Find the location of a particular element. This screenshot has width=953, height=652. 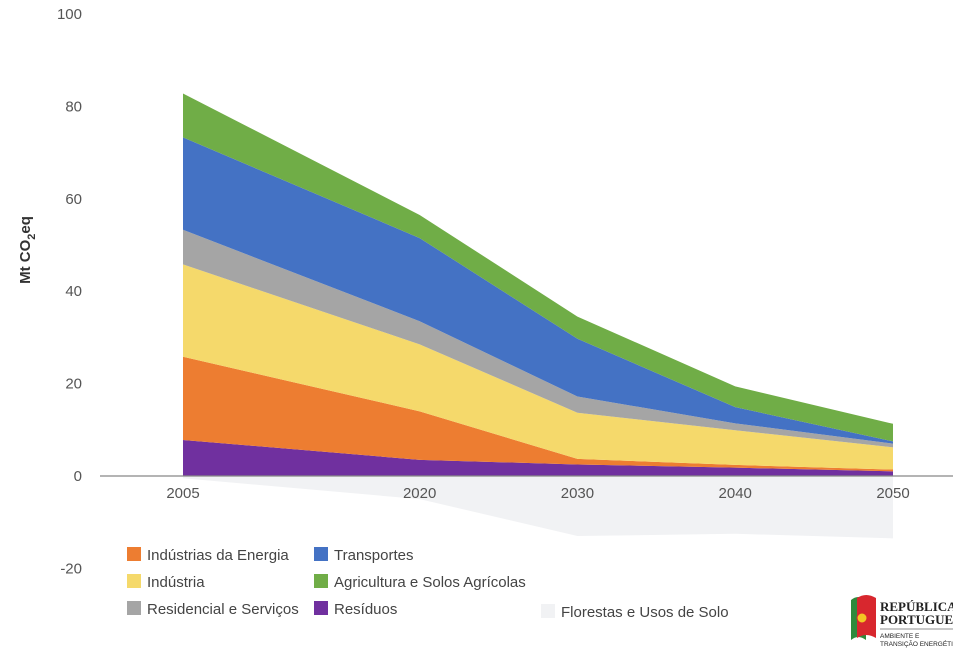

y-tick-label: 100 is located at coordinates (69, 14).